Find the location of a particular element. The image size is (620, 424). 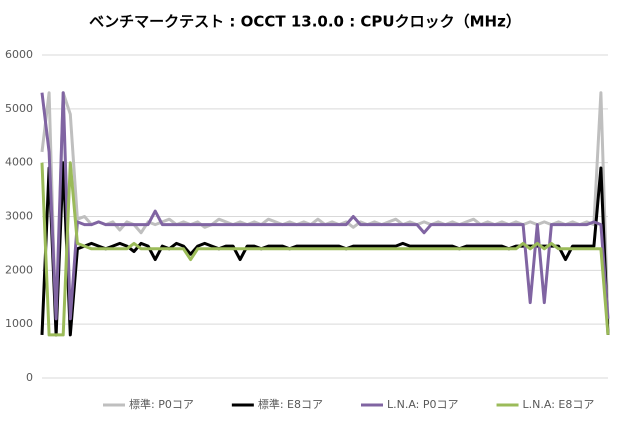

y-tick-label: 2000 is located at coordinates (19, 269).